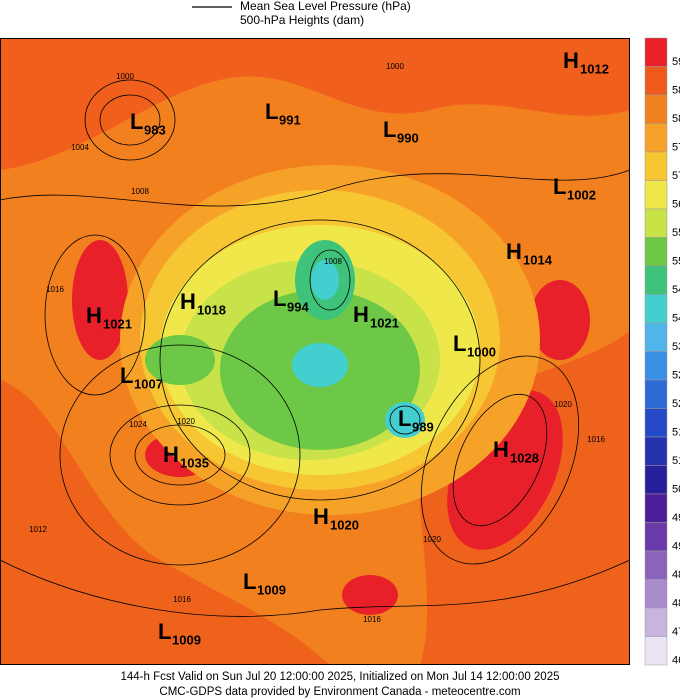  Describe the element at coordinates (676, 518) in the screenshot. I see `colorbar-label: 498` at that location.